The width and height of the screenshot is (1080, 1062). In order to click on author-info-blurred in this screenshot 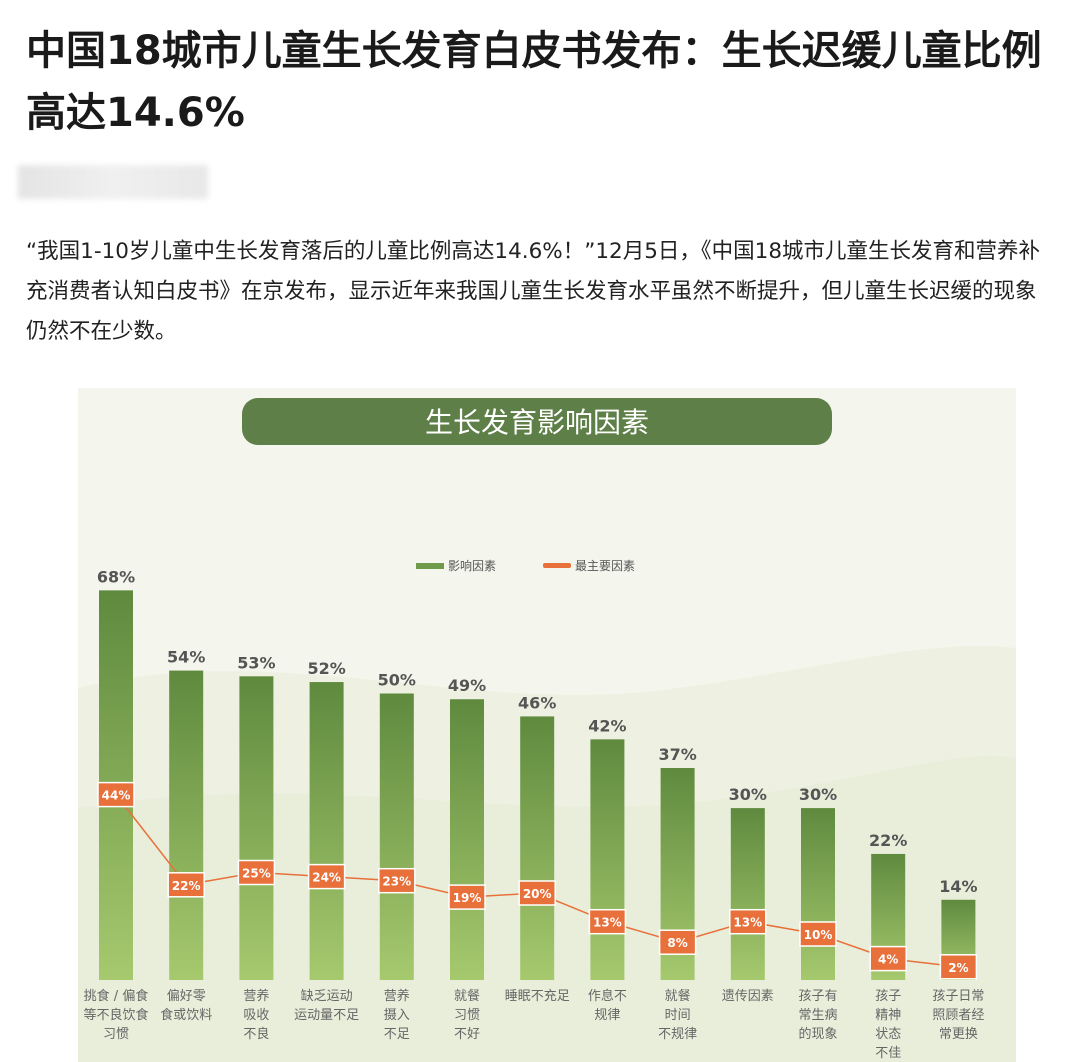, I will do `click(113, 182)`.